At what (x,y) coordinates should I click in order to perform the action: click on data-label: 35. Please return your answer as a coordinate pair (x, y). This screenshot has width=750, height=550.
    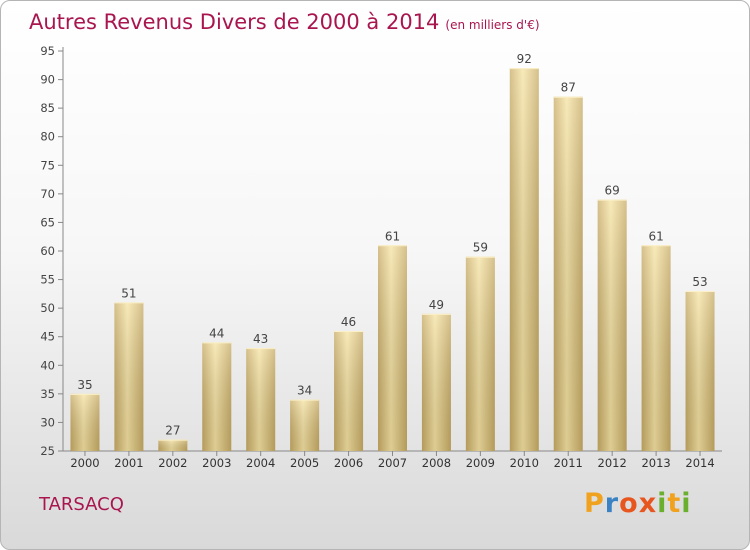
    Looking at the image, I should click on (84, 385).